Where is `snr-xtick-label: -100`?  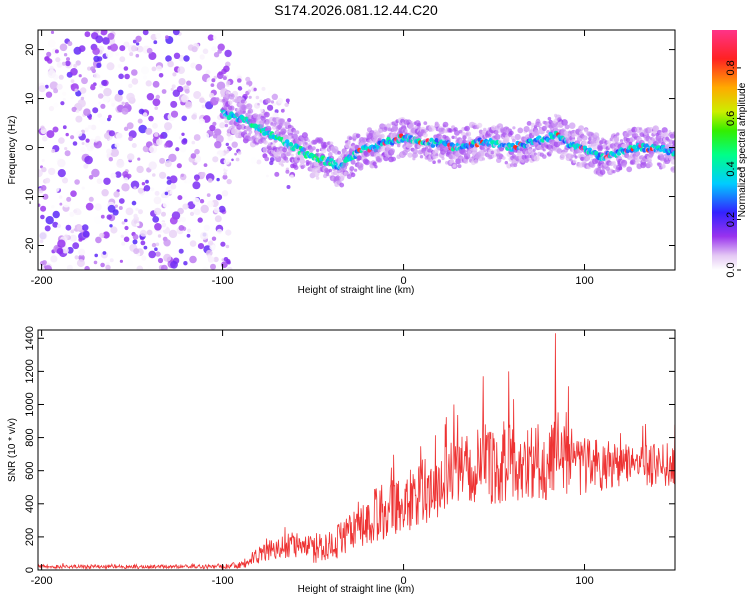 snr-xtick-label: -100 is located at coordinates (223, 581).